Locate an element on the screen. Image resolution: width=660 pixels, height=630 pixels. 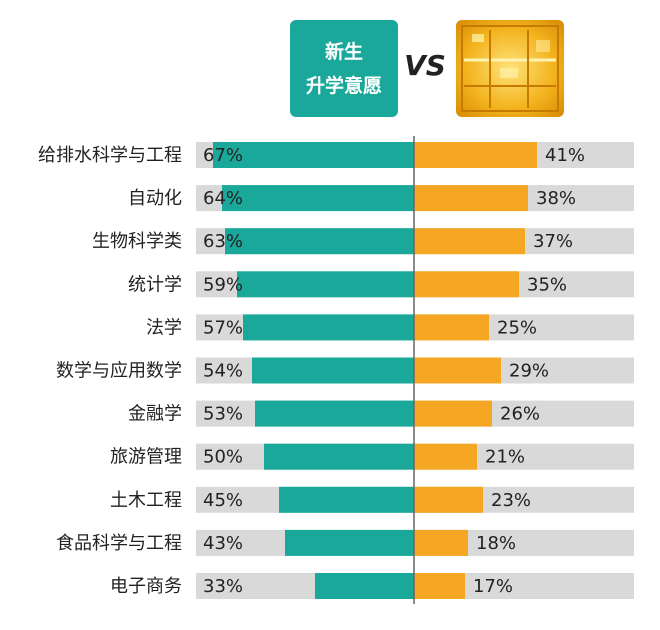
right-series-badge is located at coordinates (510, 68).